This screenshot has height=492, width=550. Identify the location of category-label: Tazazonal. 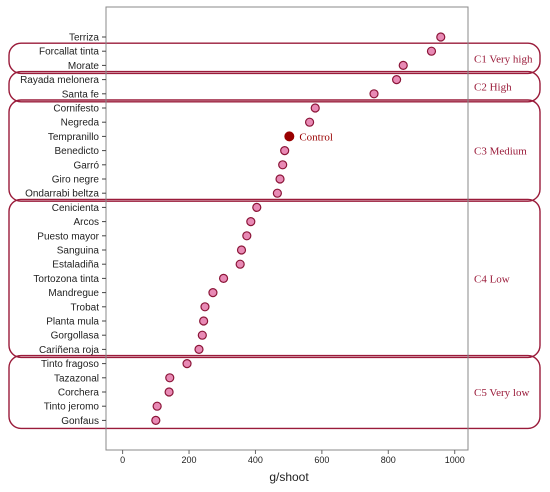
(76, 378).